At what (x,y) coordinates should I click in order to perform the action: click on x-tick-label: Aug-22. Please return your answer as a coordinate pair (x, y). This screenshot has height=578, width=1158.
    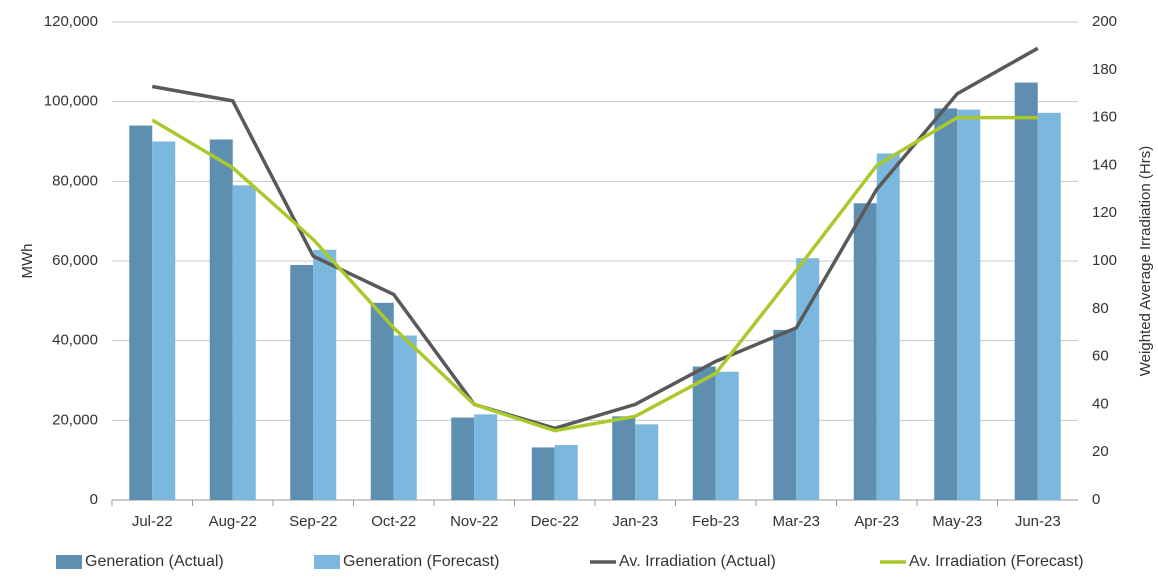
    Looking at the image, I should click on (233, 521).